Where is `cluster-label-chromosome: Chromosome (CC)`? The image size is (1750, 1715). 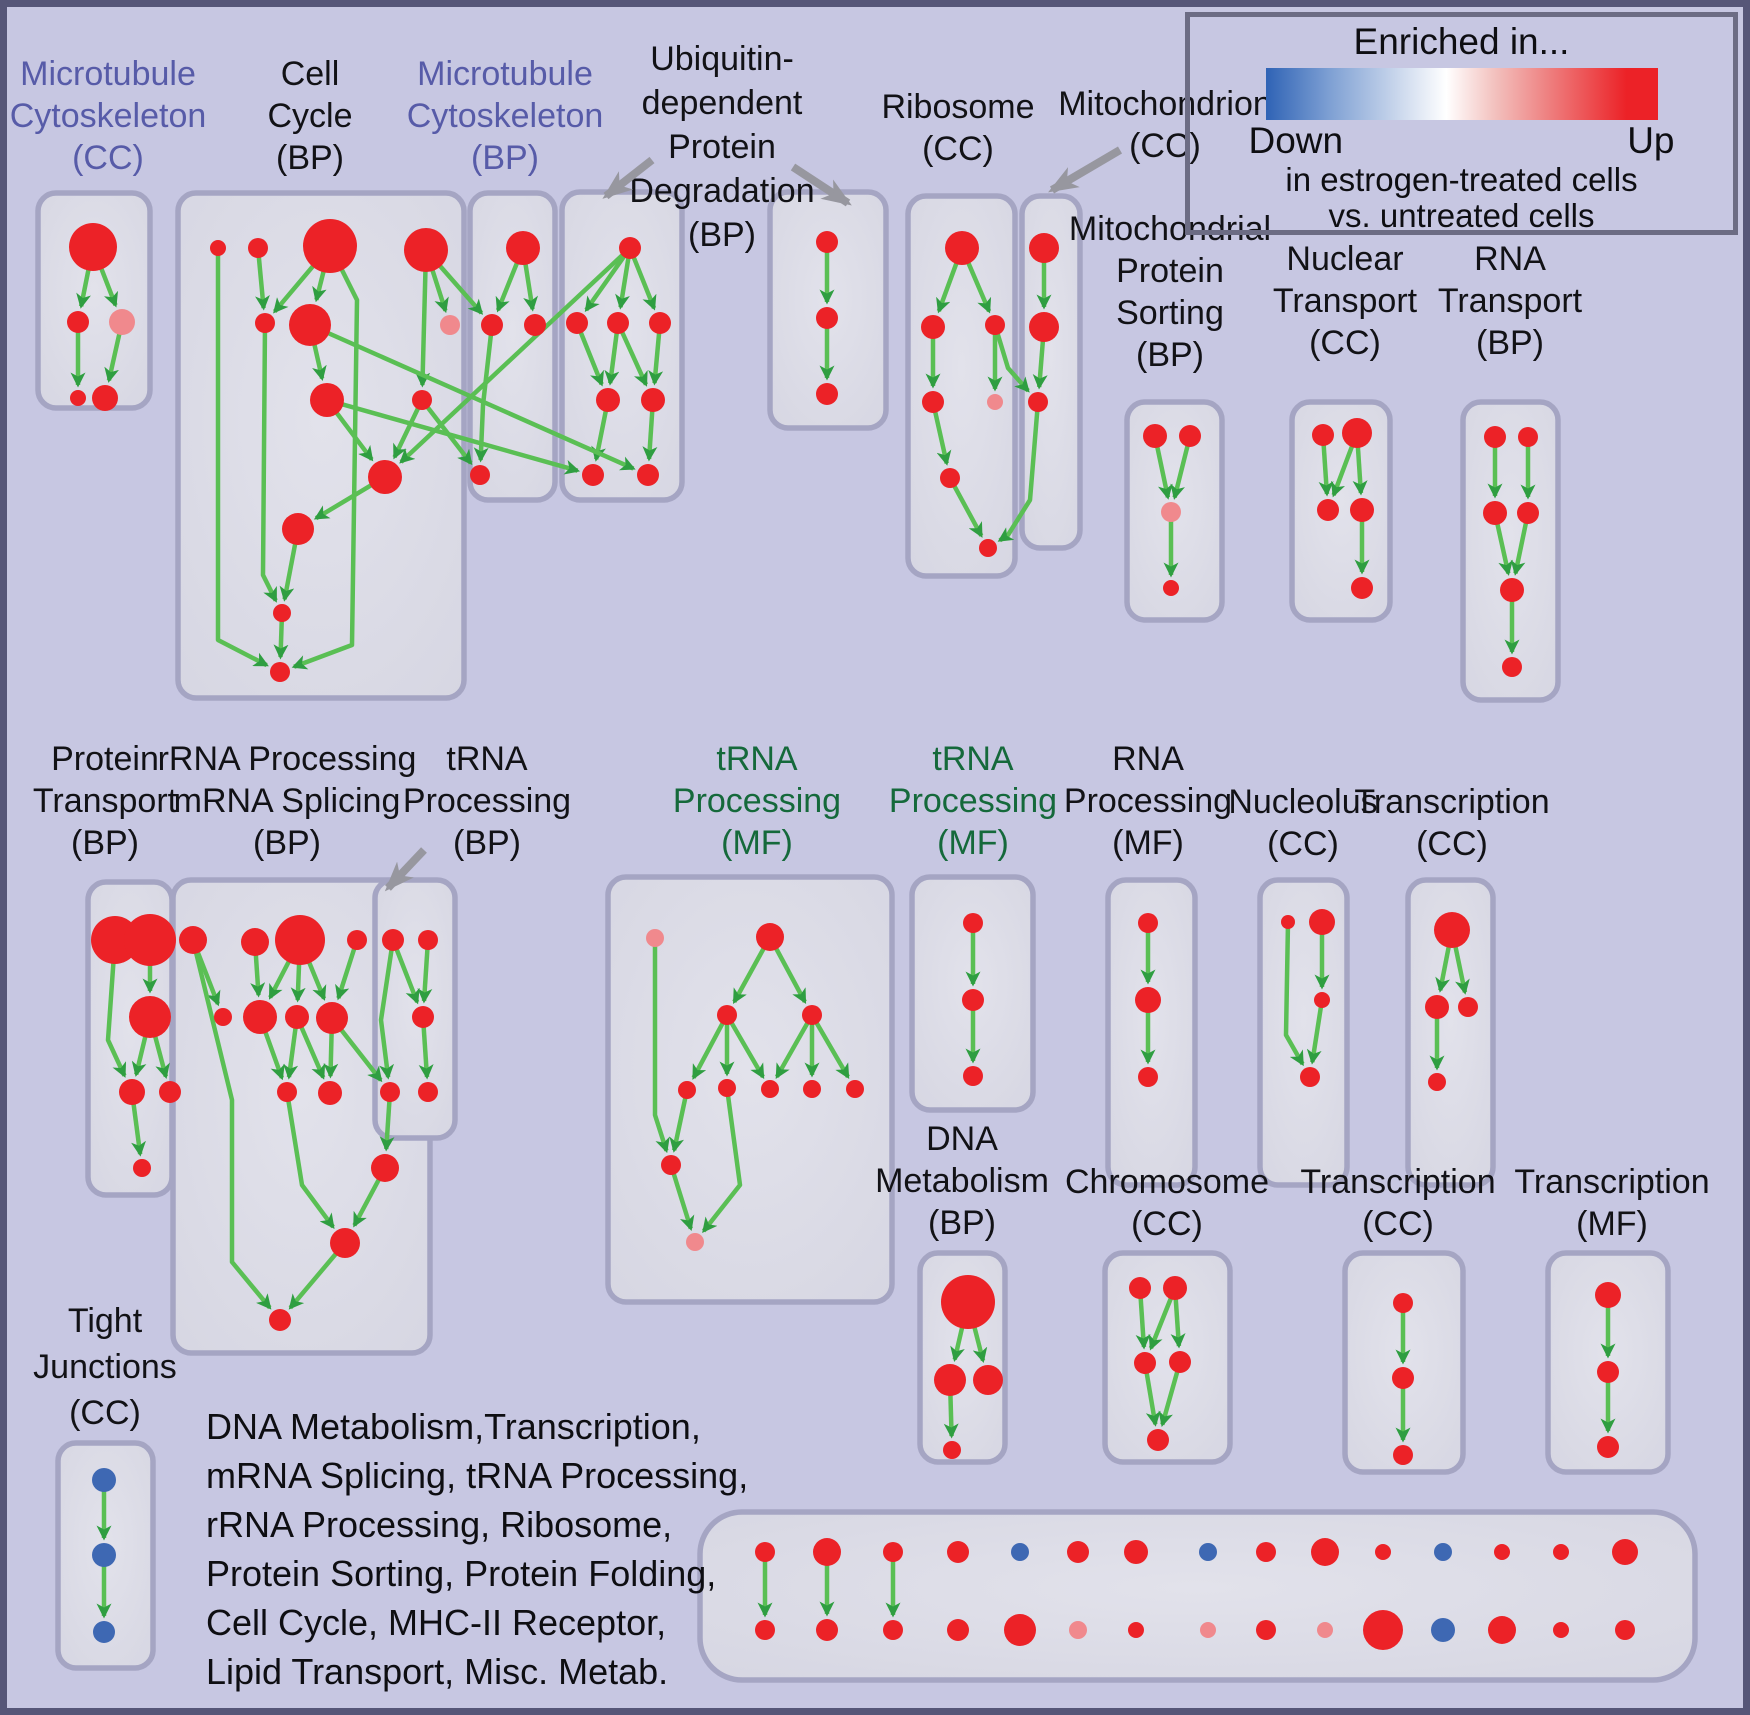 cluster-label-chromosome: Chromosome (CC) is located at coordinates (1167, 1203).